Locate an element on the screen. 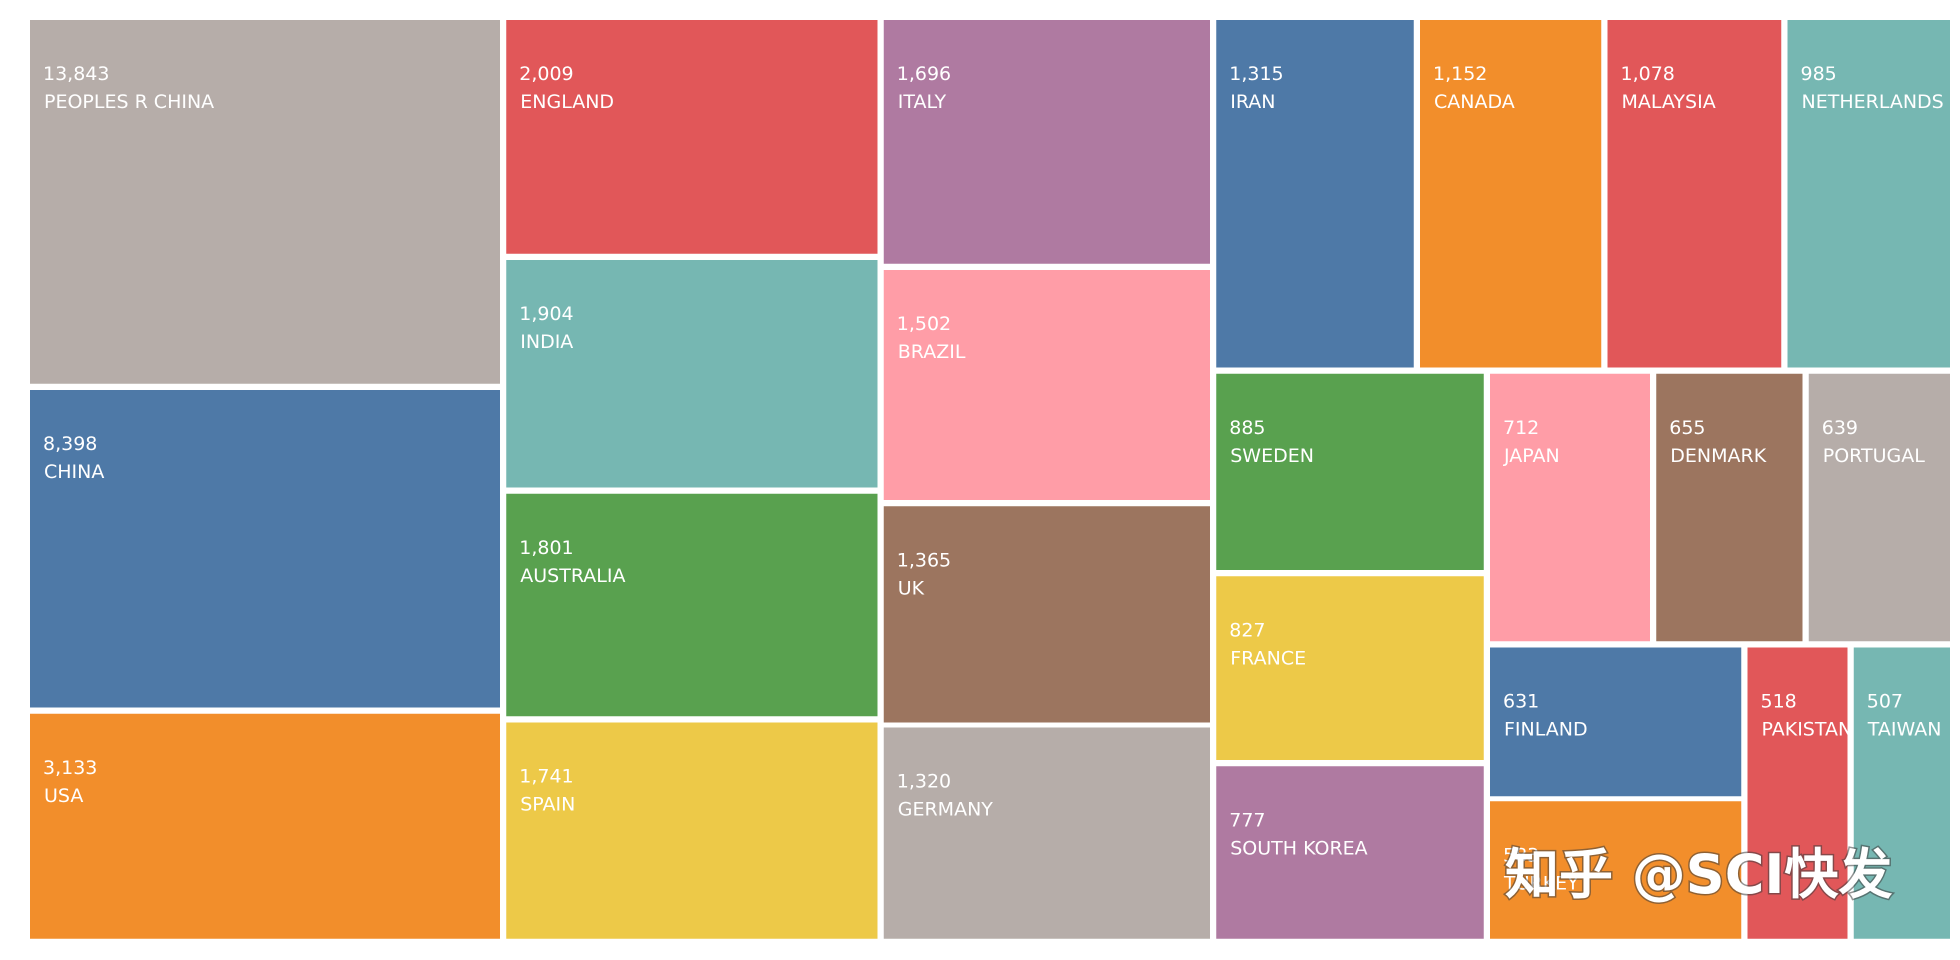 The image size is (1960, 960). value-label: 655 is located at coordinates (1687, 428).